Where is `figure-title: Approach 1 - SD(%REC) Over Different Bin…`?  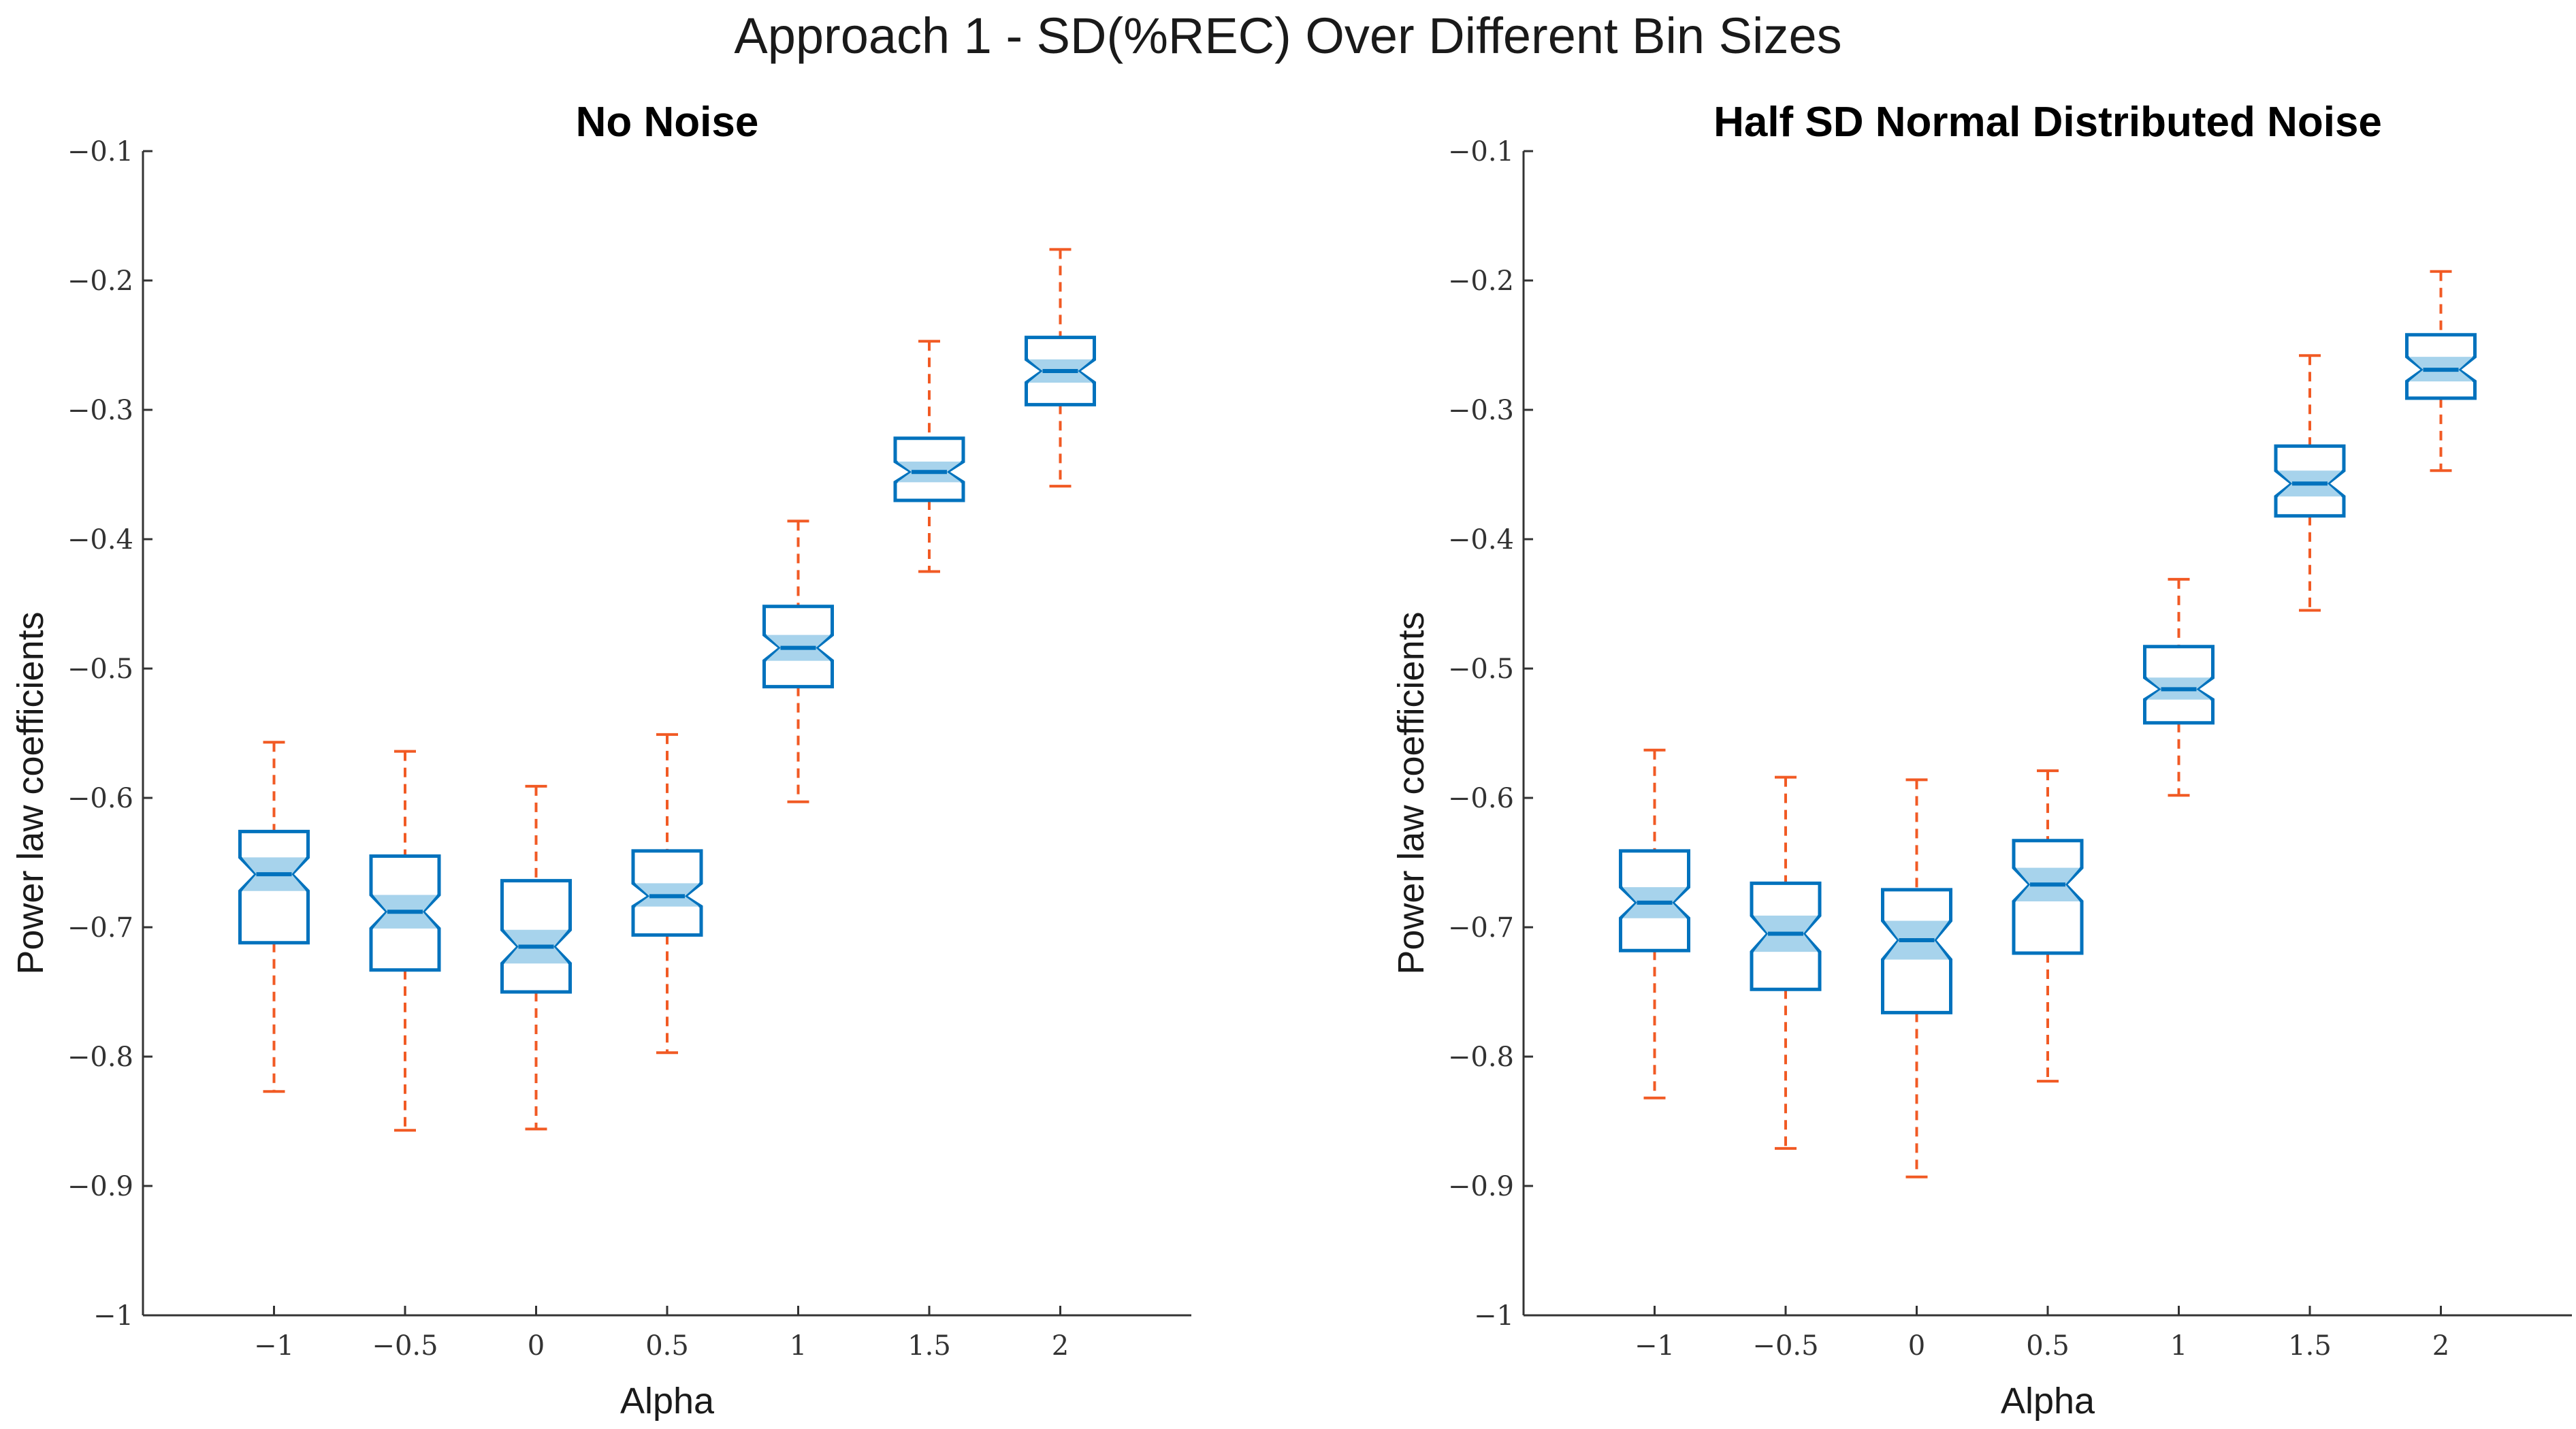
figure-title: Approach 1 - SD(%REC) Over Different Bin… is located at coordinates (1287, 36).